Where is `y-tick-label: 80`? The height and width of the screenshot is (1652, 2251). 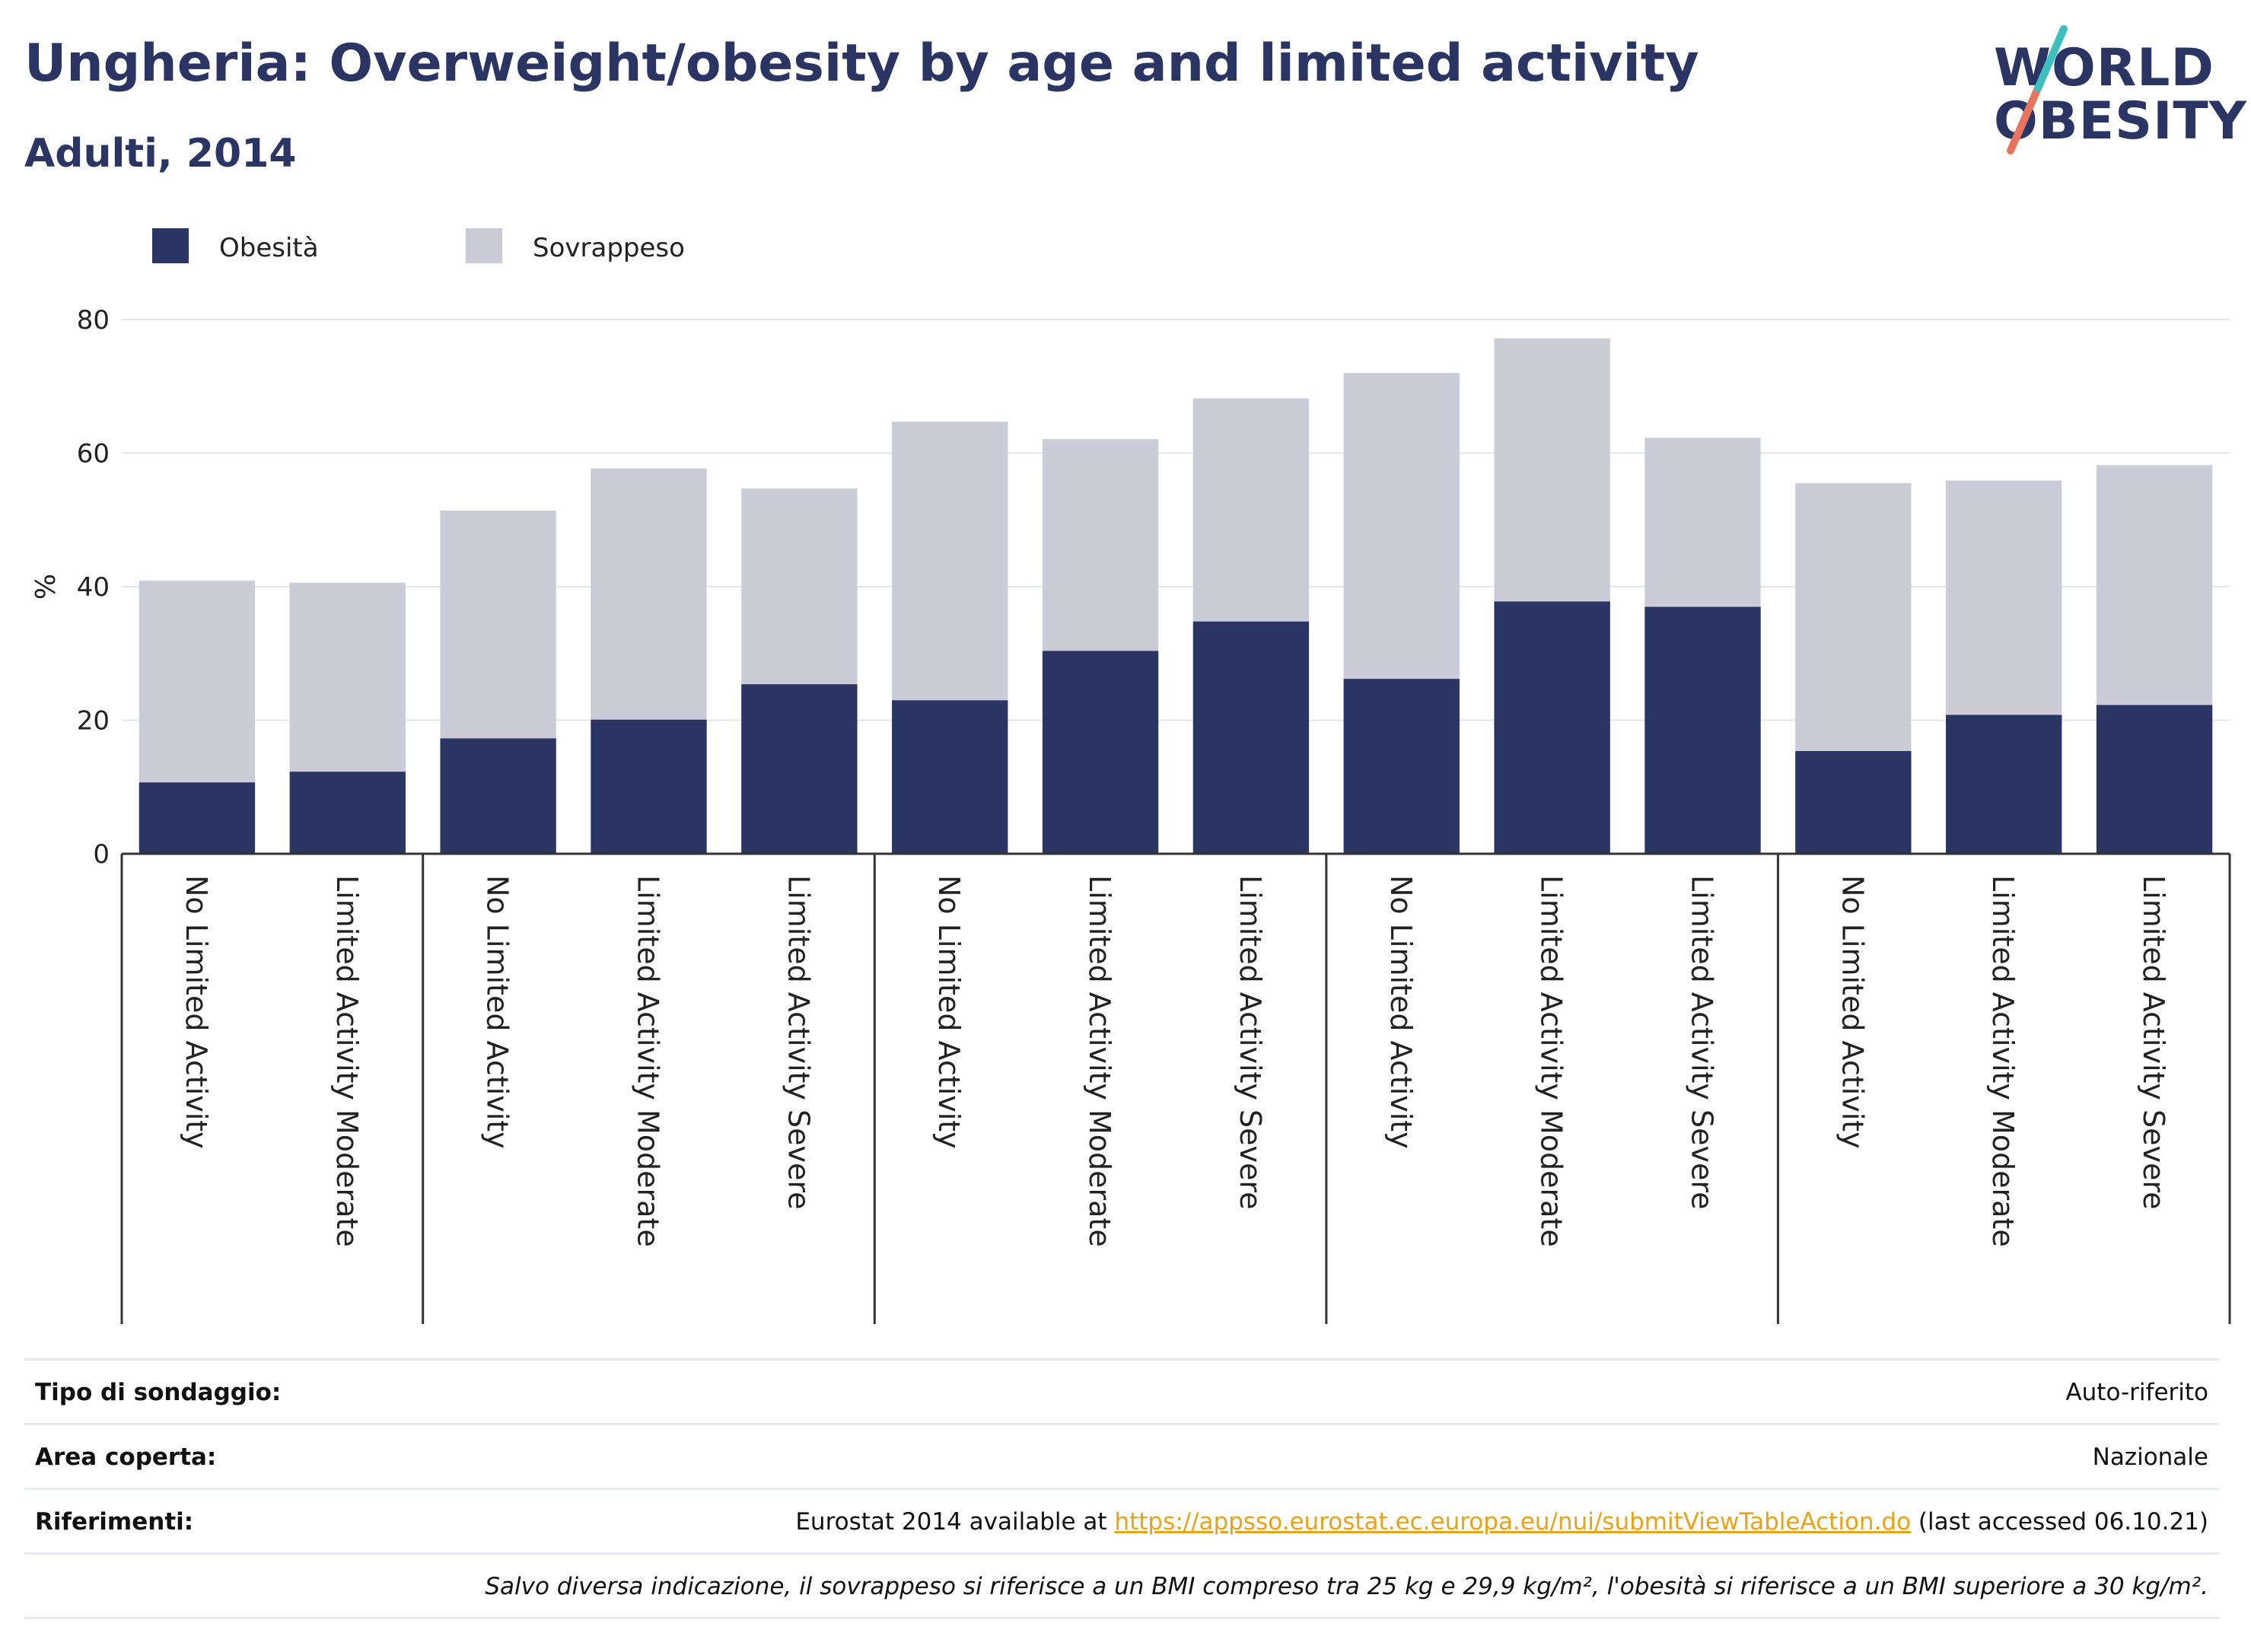 y-tick-label: 80 is located at coordinates (93, 320).